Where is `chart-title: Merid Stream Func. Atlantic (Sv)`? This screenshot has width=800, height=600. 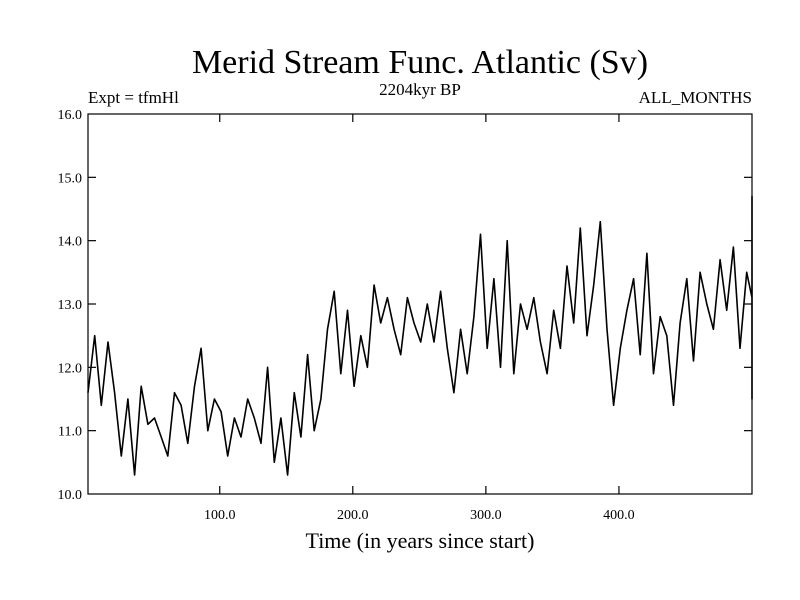 chart-title: Merid Stream Func. Atlantic (Sv) is located at coordinates (420, 62).